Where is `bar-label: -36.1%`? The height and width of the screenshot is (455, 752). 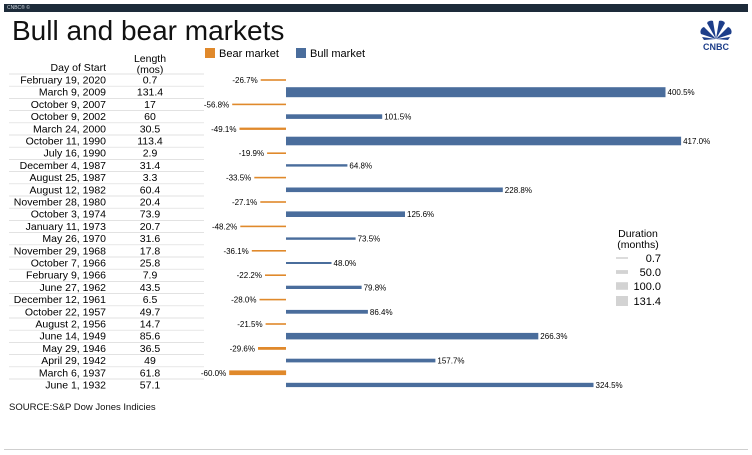 bar-label: -36.1% is located at coordinates (235, 251).